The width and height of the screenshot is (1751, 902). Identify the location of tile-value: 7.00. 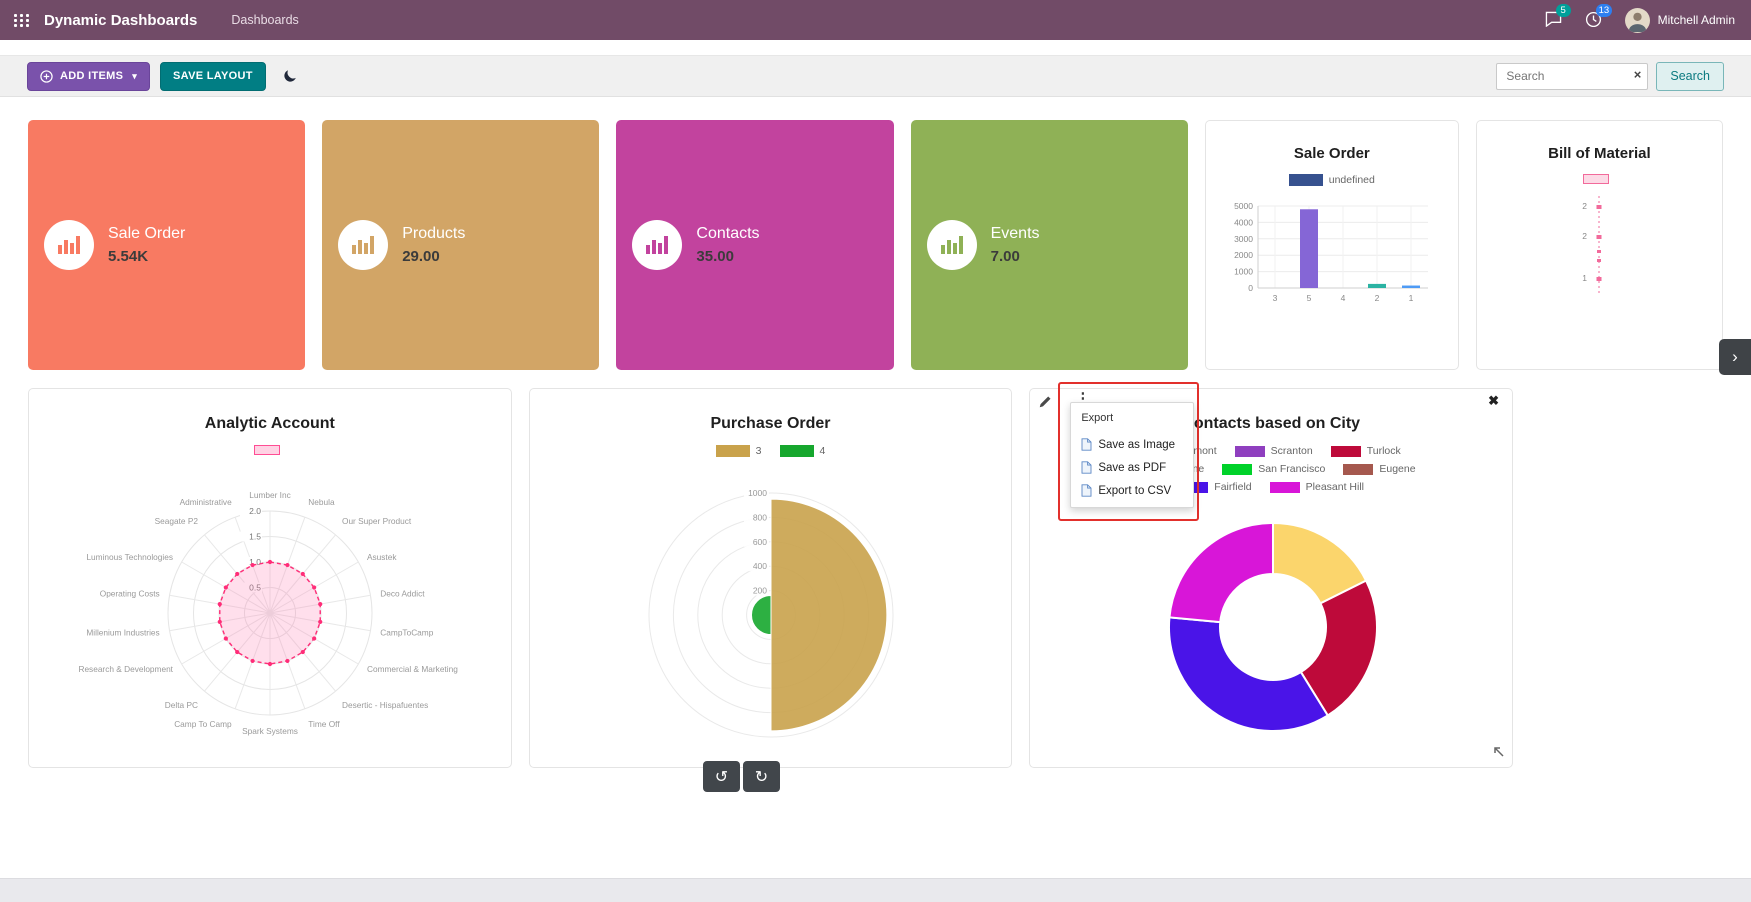
(1005, 256).